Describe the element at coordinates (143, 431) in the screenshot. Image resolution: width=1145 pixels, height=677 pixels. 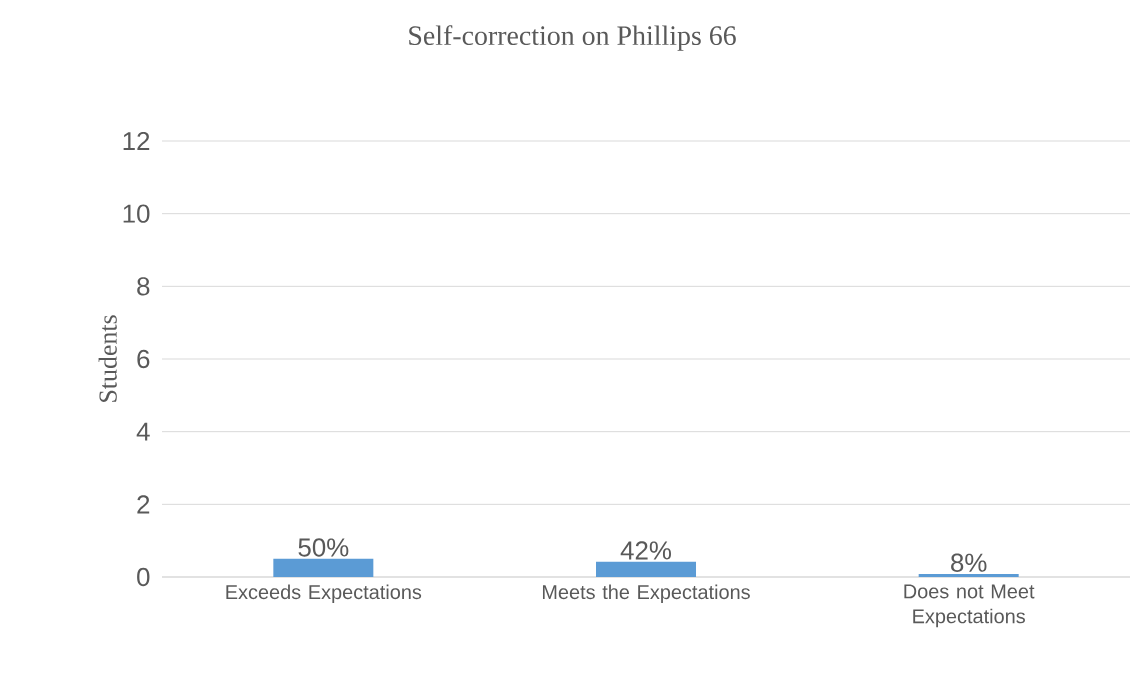
I see `y-tick-label: 4` at that location.